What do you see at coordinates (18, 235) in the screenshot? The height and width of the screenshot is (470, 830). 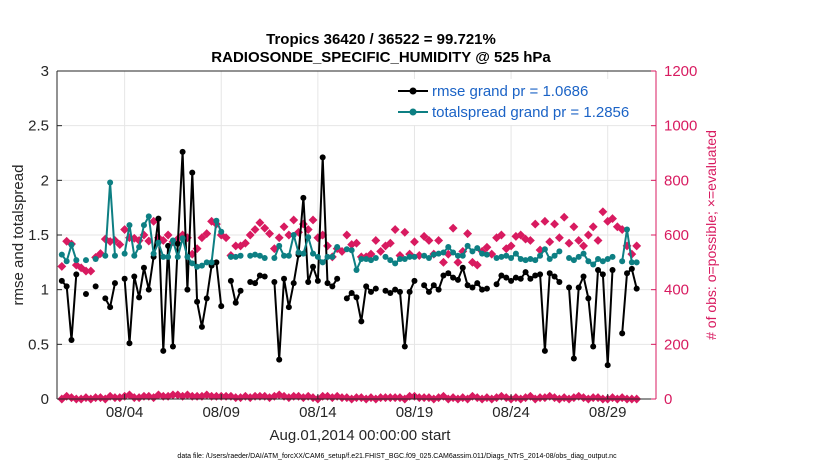 I see `y-axis-label-left: rmse and totalspread` at bounding box center [18, 235].